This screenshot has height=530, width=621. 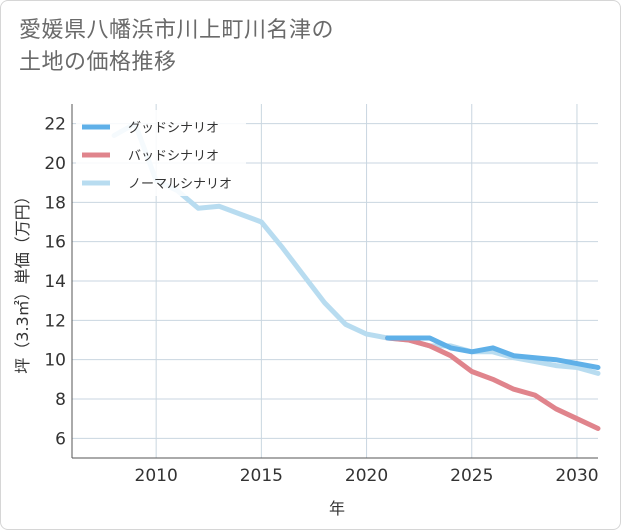 I want to click on x-tick-label: 2010, so click(x=156, y=476).